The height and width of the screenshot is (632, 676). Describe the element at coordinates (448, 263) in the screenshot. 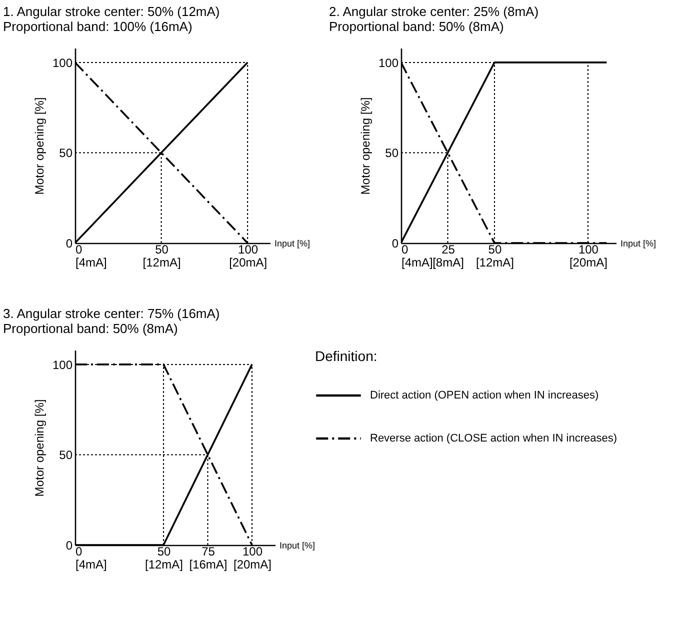

I see `x2-tick-label: [8mA]` at that location.